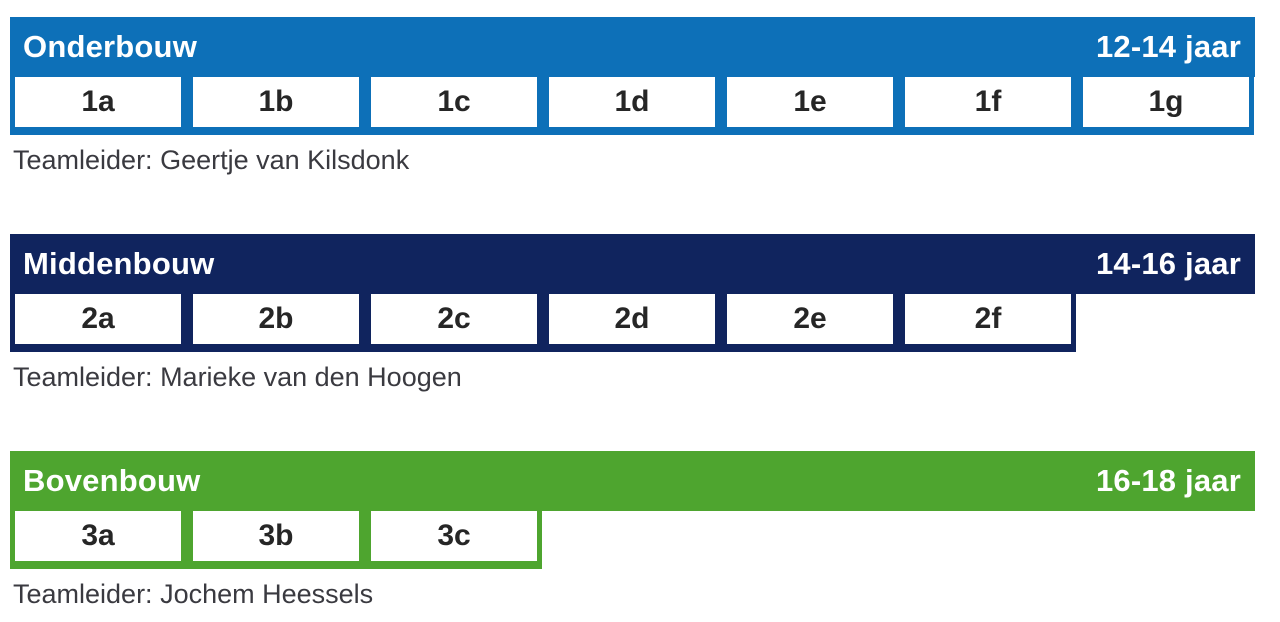 This screenshot has width=1280, height=622. What do you see at coordinates (632, 102) in the screenshot?
I see `class-cell: 1d` at bounding box center [632, 102].